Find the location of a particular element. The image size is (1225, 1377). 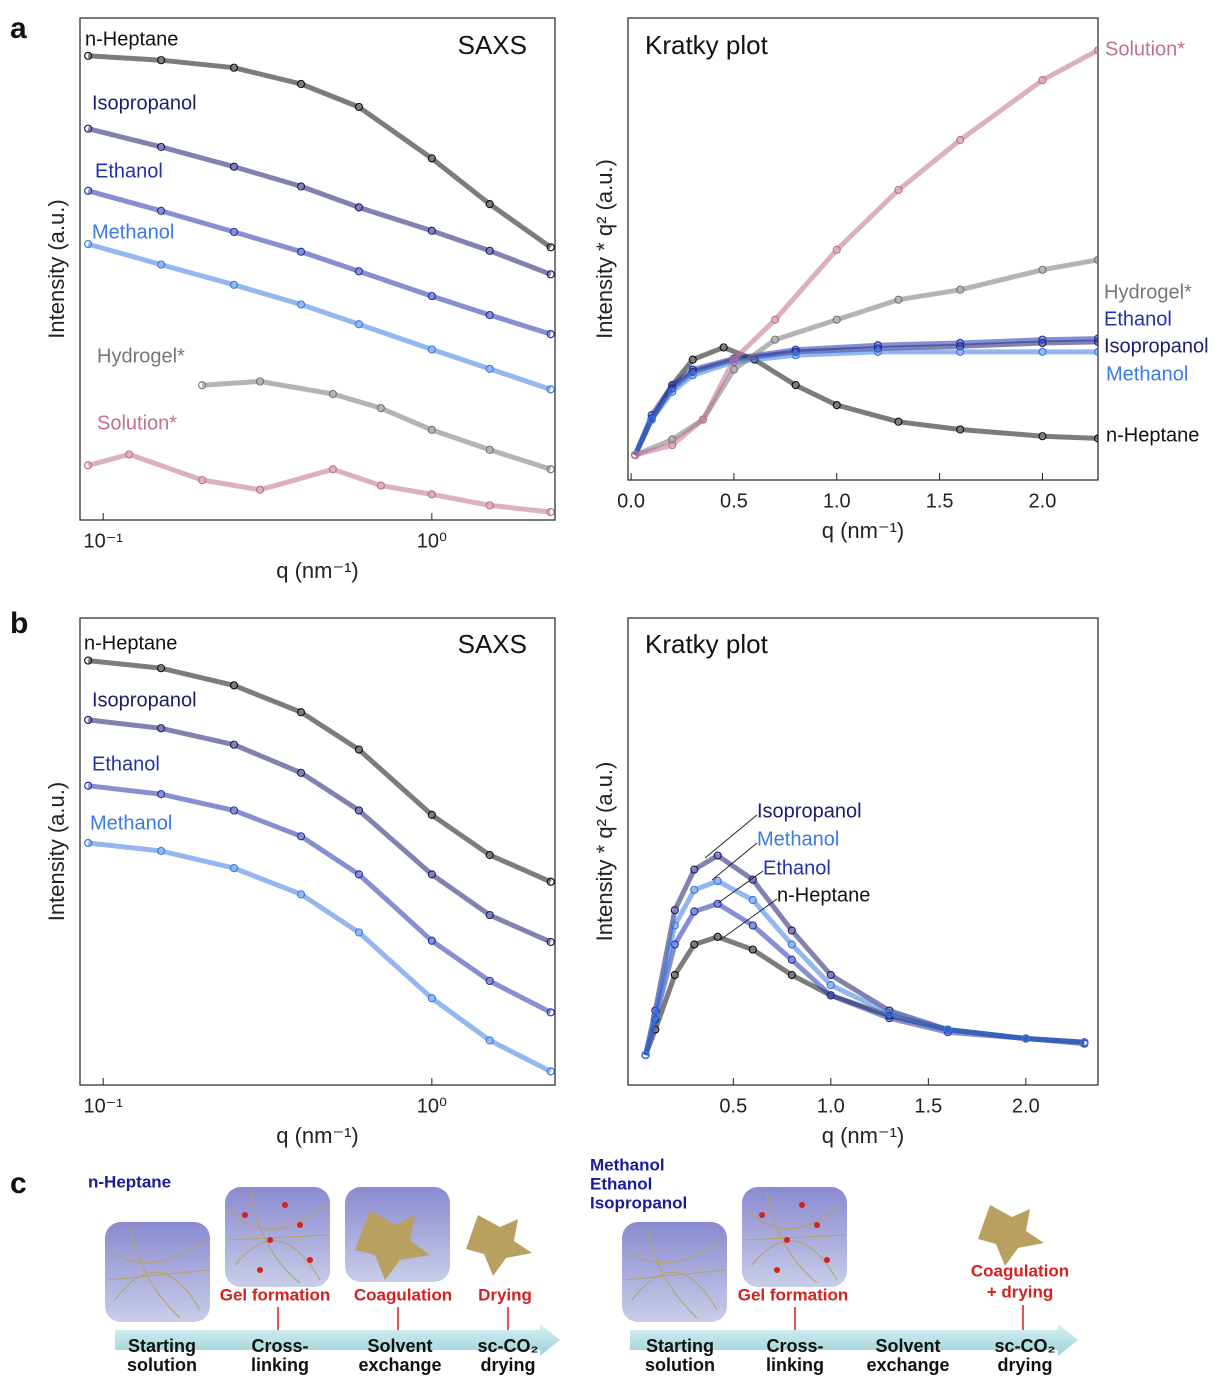

step-label: linking is located at coordinates (280, 1365).